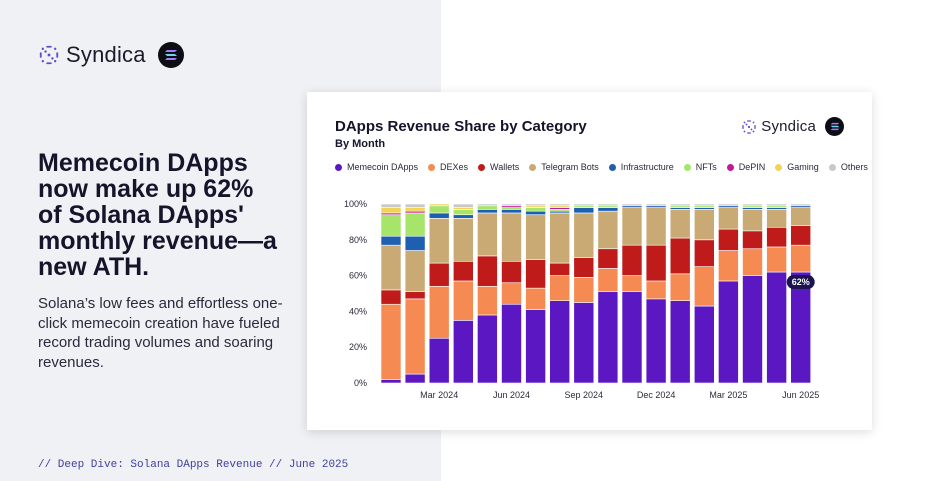 This screenshot has height=481, width=942. I want to click on legend-item-telegram: Telegram Bots, so click(564, 167).